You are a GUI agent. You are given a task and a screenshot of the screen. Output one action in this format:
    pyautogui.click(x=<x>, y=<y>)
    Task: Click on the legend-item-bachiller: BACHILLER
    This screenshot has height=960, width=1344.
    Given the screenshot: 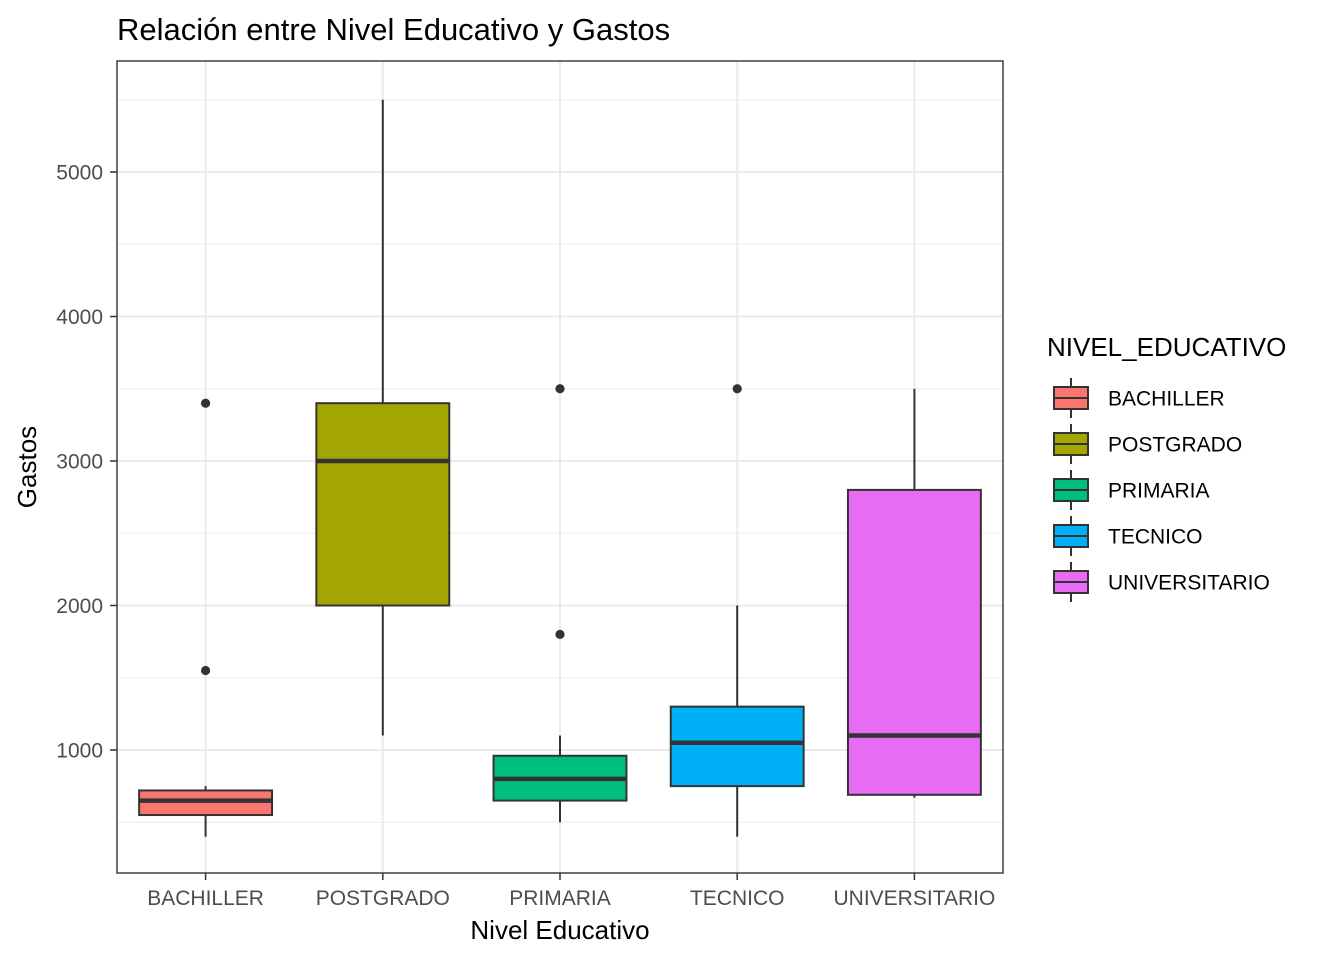 What is the action you would take?
    pyautogui.click(x=1139, y=398)
    